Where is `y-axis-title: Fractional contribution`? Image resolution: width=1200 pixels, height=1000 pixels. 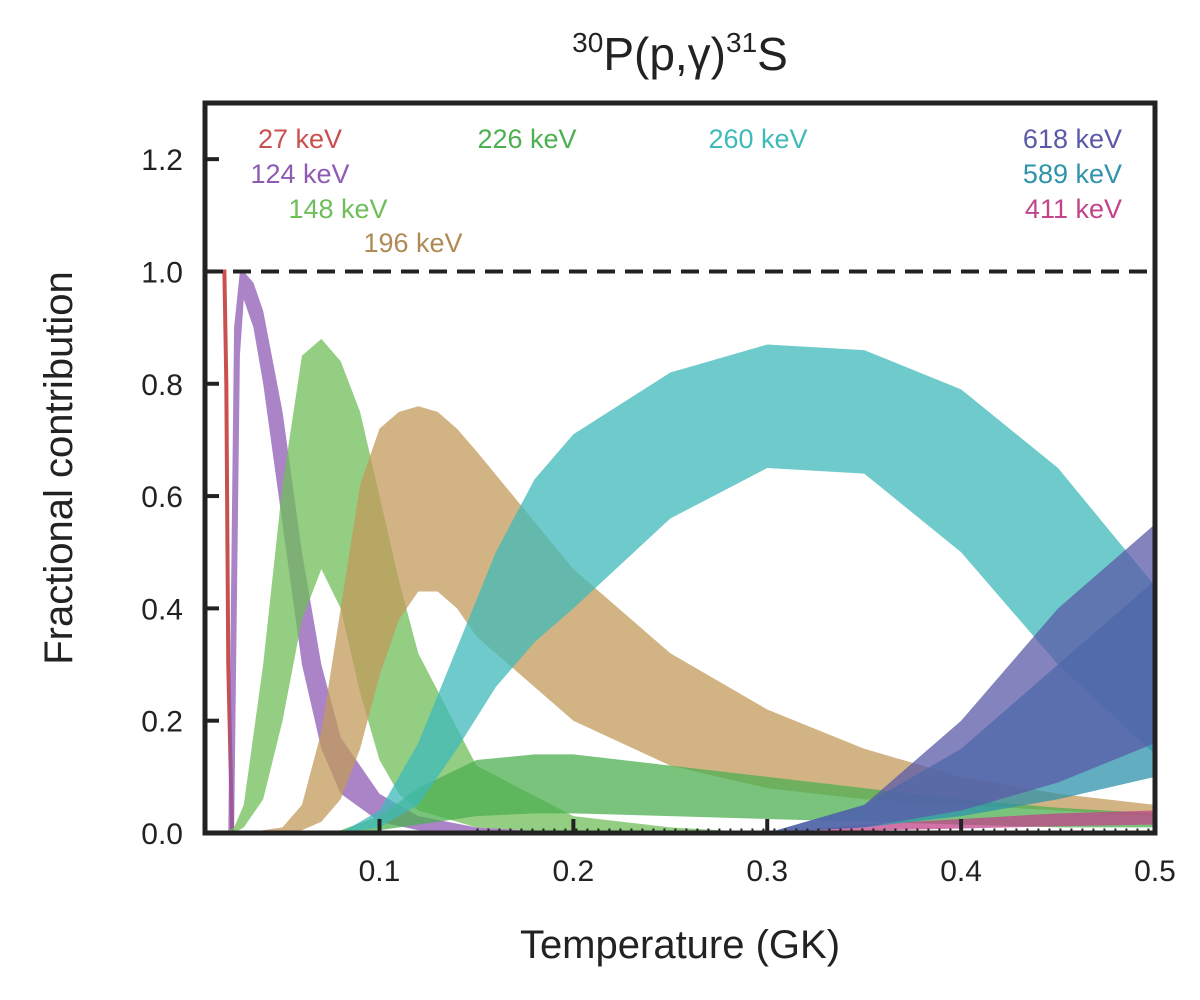 y-axis-title: Fractional contribution is located at coordinates (59, 468).